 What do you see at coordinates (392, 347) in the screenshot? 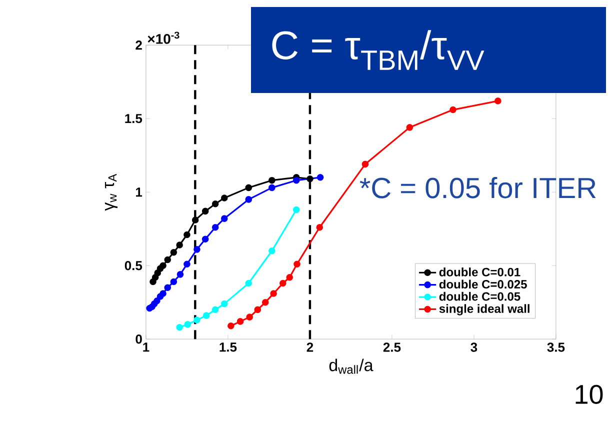
I see `x-tick-label: 2.5` at bounding box center [392, 347].